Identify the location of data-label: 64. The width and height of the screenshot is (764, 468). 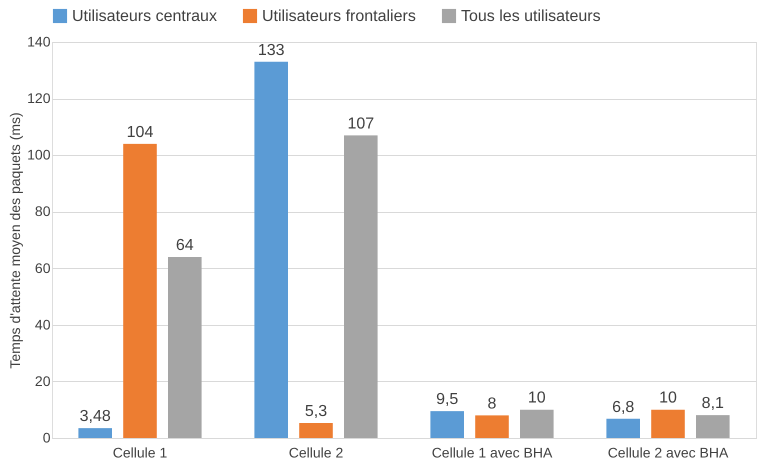
(185, 245).